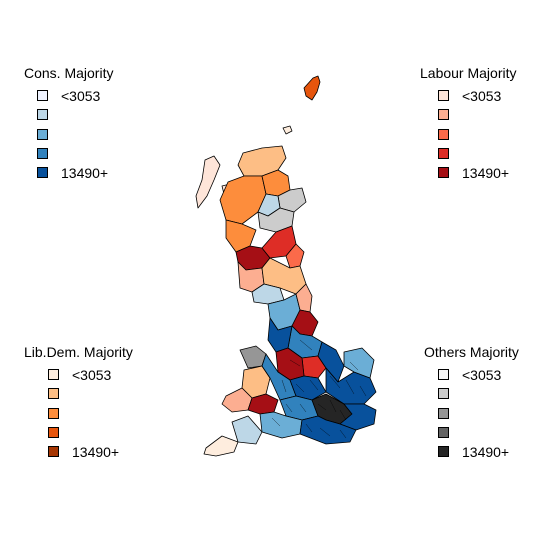 Image resolution: width=553 pixels, height=552 pixels. I want to click on cons-majority-legend: Cons. Majority <3053 13490+, so click(68, 123).